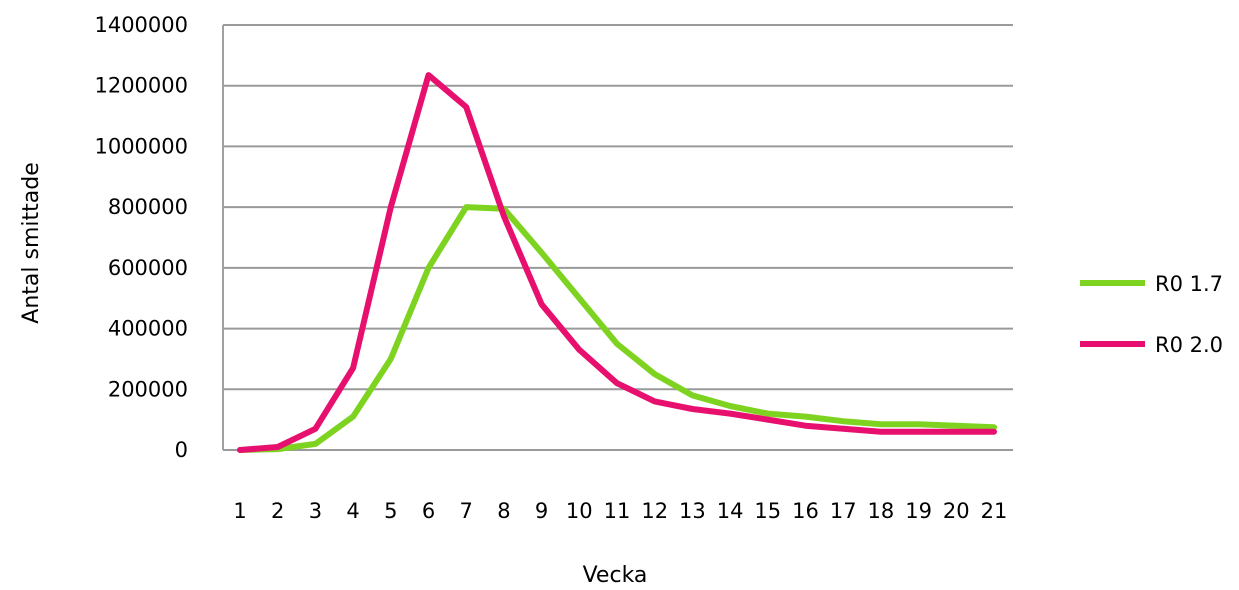 This screenshot has width=1239, height=590. What do you see at coordinates (843, 511) in the screenshot?
I see `x-tick-label: 17` at bounding box center [843, 511].